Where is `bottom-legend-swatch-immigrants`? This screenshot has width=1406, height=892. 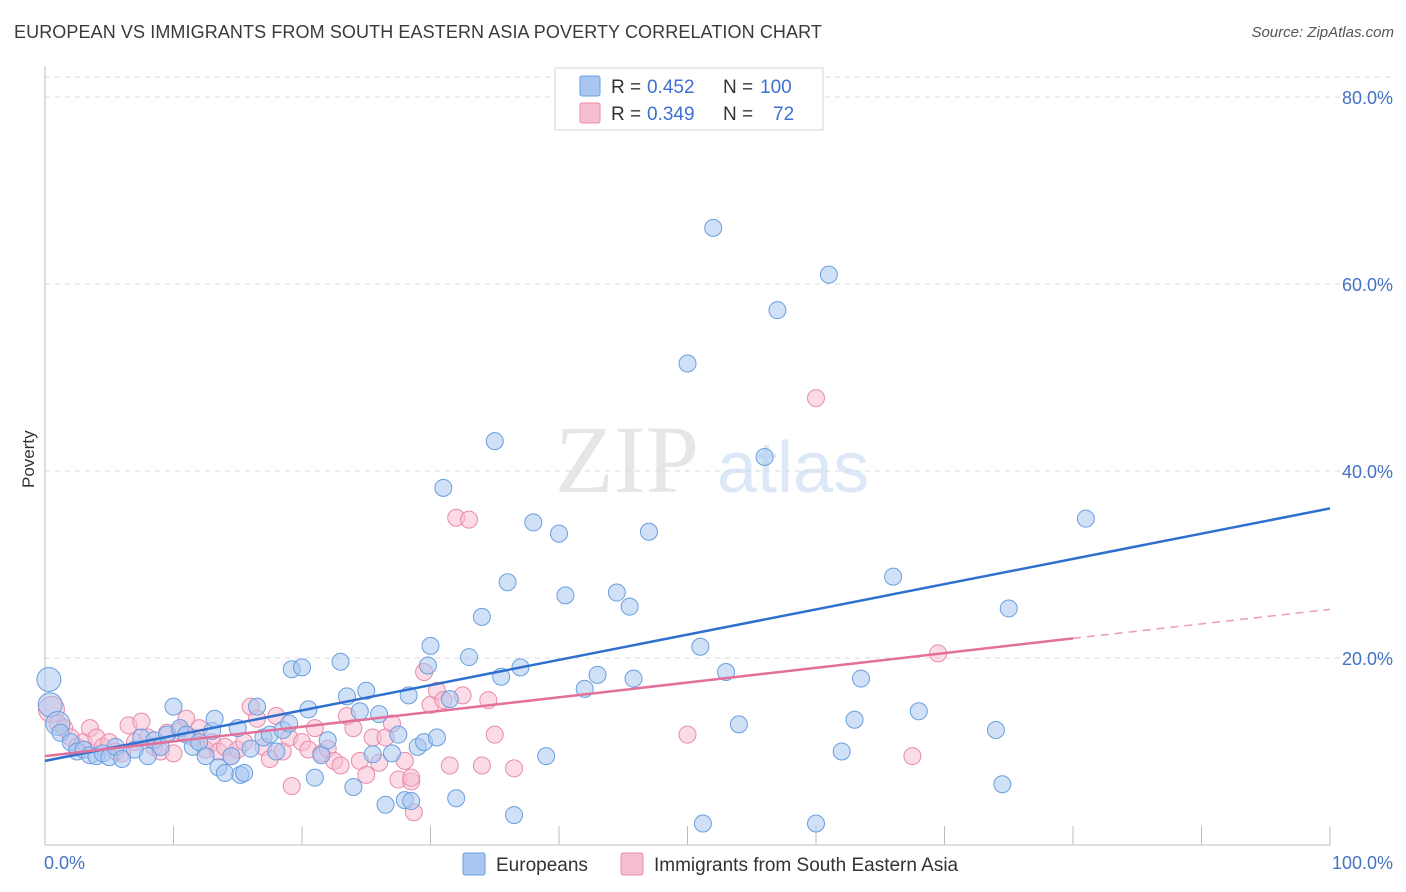
bottom-legend-swatch-immigrants is located at coordinates (632, 864).